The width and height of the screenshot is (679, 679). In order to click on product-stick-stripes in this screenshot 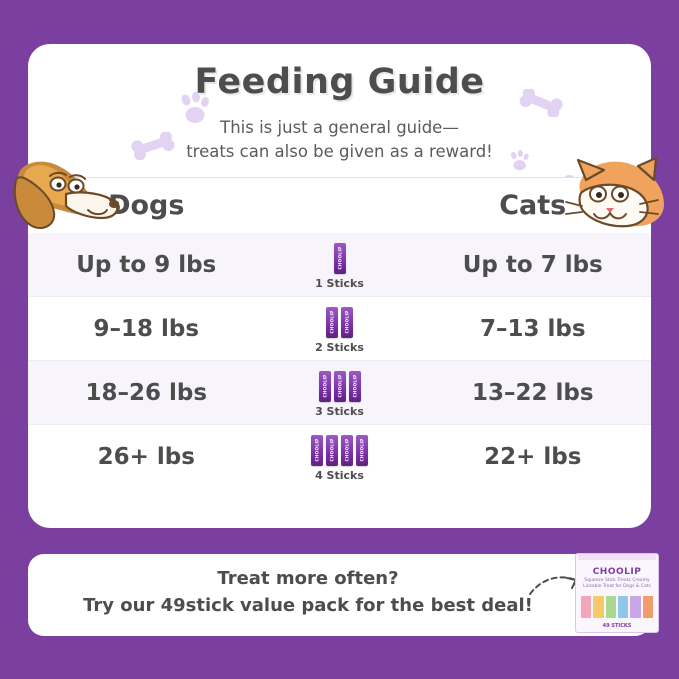, I will do `click(617, 607)`.